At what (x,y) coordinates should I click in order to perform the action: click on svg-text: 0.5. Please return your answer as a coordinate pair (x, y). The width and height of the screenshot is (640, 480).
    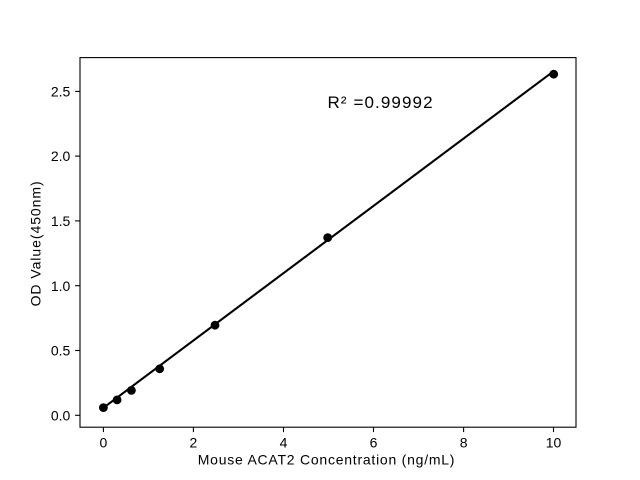
    Looking at the image, I should click on (61, 351).